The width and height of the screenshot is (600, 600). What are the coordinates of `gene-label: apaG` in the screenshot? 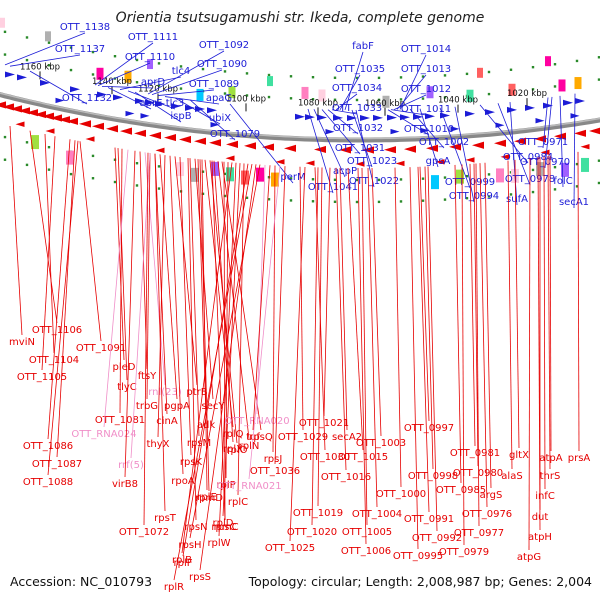 It's located at (219, 98).